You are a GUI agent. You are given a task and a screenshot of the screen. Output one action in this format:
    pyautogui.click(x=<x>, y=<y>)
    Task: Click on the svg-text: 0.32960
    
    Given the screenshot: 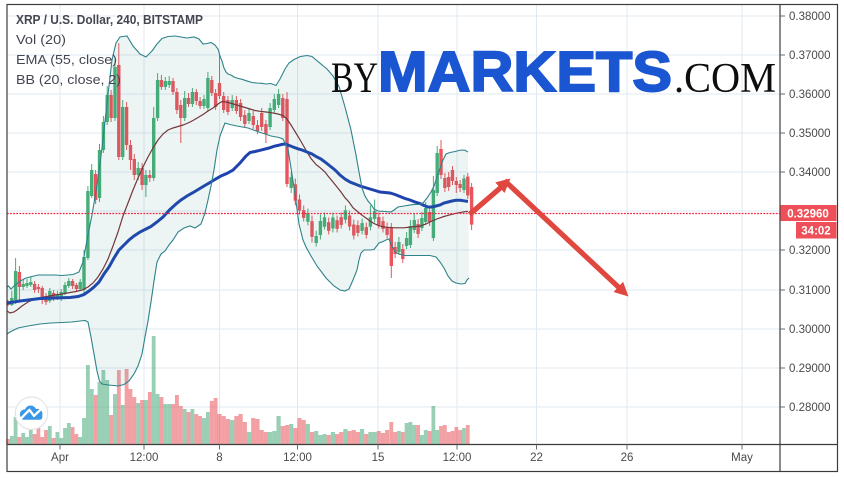 What is the action you would take?
    pyautogui.click(x=808, y=215)
    